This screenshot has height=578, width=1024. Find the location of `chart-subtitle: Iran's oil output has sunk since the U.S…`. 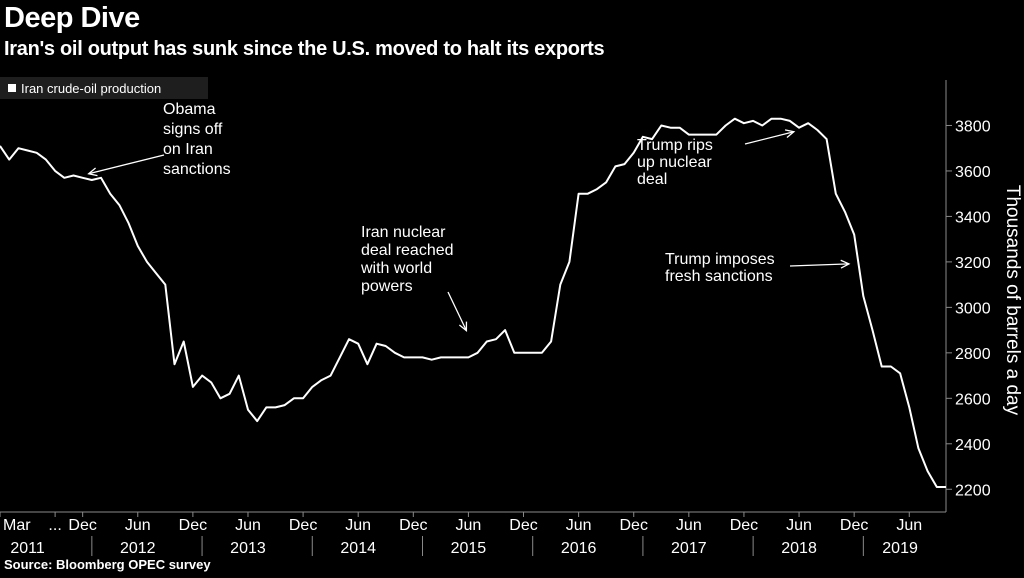

chart-subtitle: Iran's oil output has sunk since the U.S… is located at coordinates (304, 49).